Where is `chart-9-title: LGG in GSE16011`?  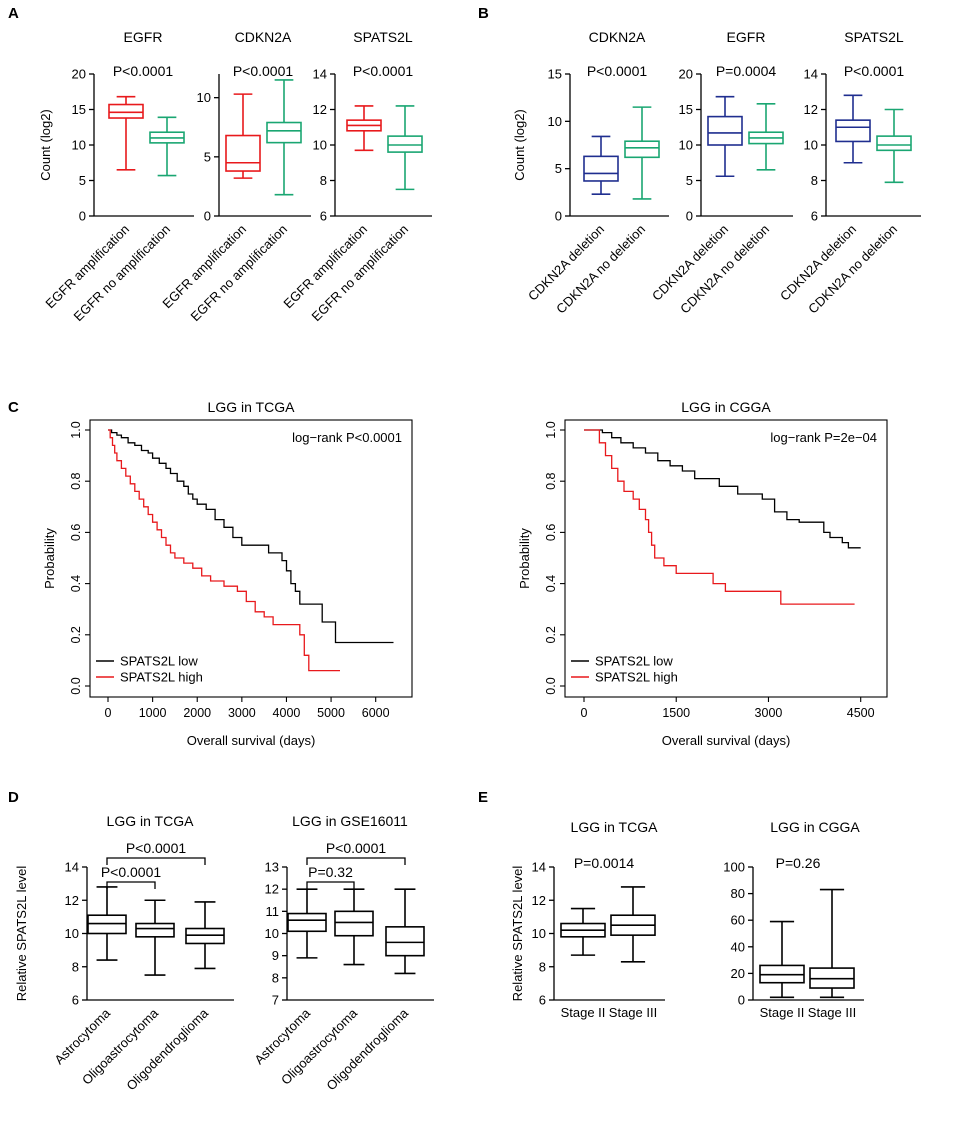
chart-9-title: LGG in GSE16011 is located at coordinates (350, 821).